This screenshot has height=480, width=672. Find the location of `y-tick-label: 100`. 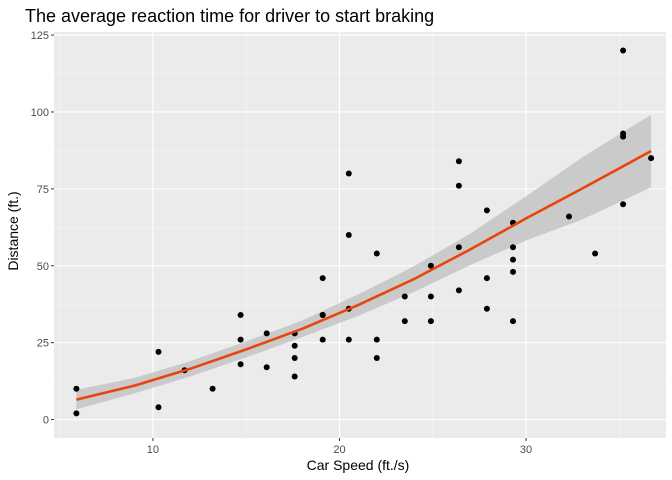

y-tick-label: 100 is located at coordinates (40, 113).